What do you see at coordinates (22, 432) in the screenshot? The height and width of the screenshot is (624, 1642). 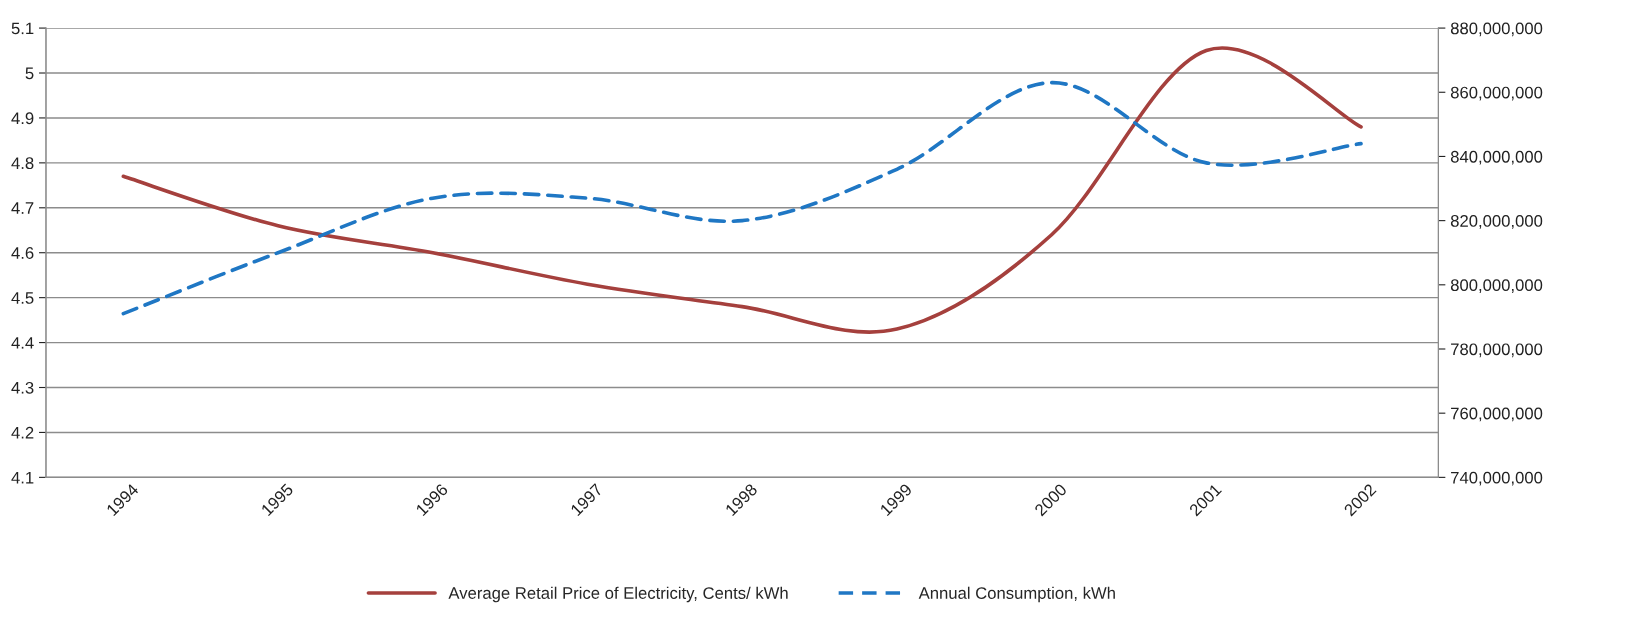 I see `y-tick-label: 4.2` at bounding box center [22, 432].